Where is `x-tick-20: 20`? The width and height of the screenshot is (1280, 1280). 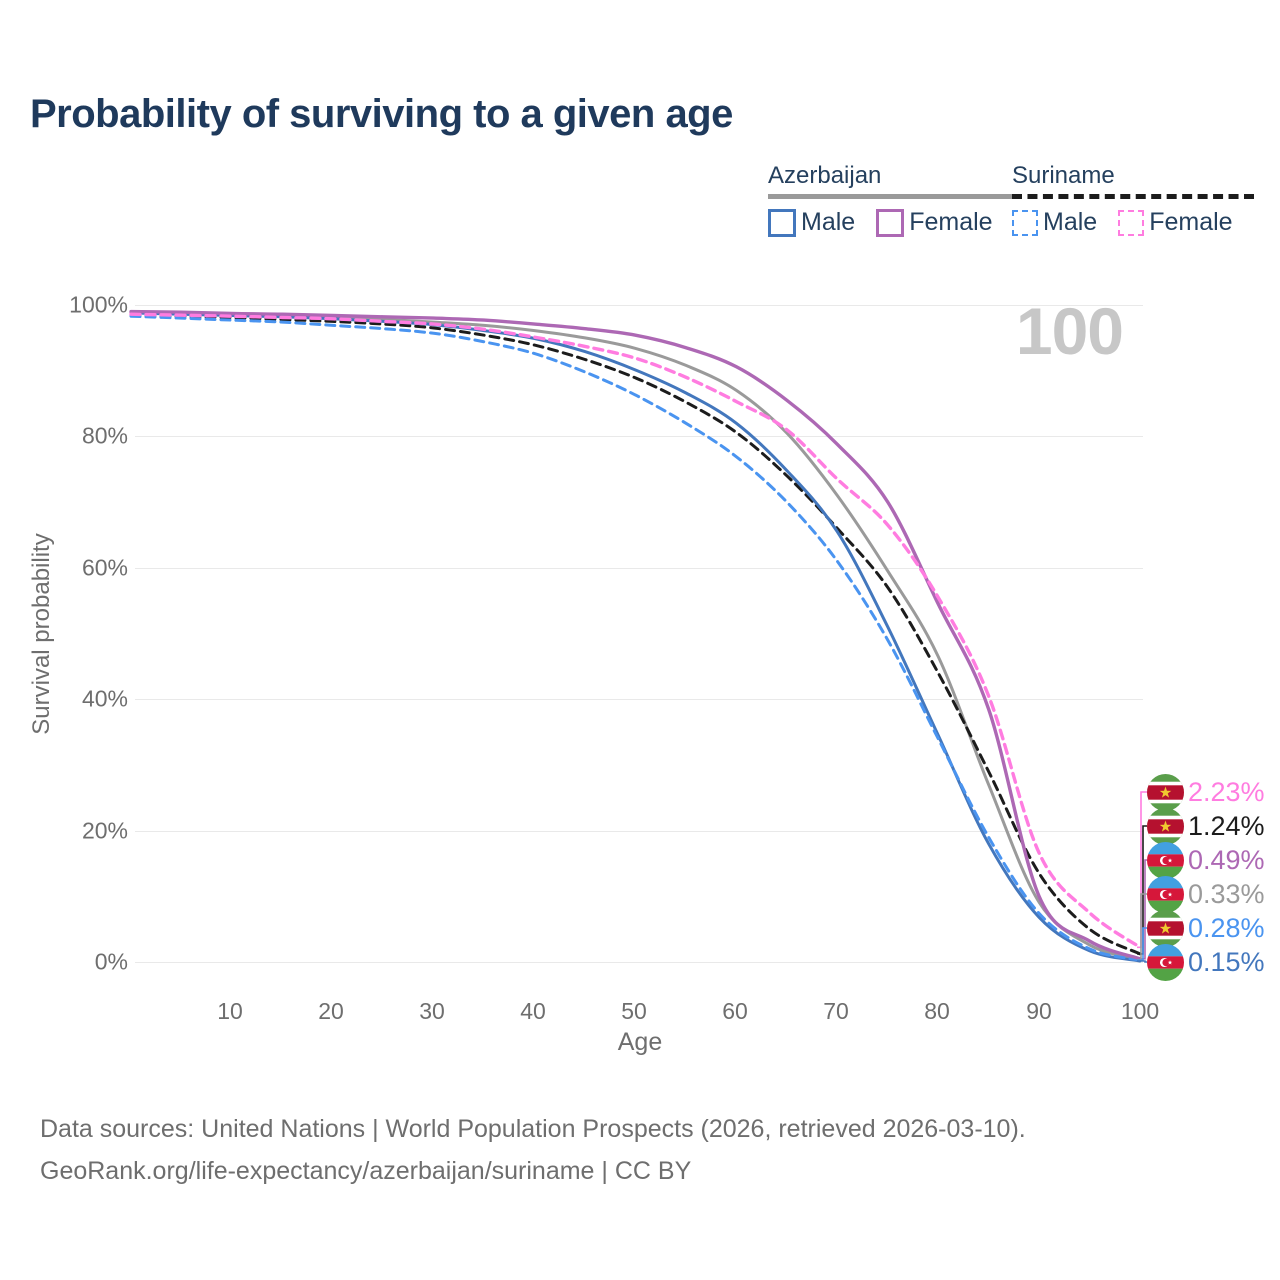
x-tick-20: 20 is located at coordinates (331, 1011).